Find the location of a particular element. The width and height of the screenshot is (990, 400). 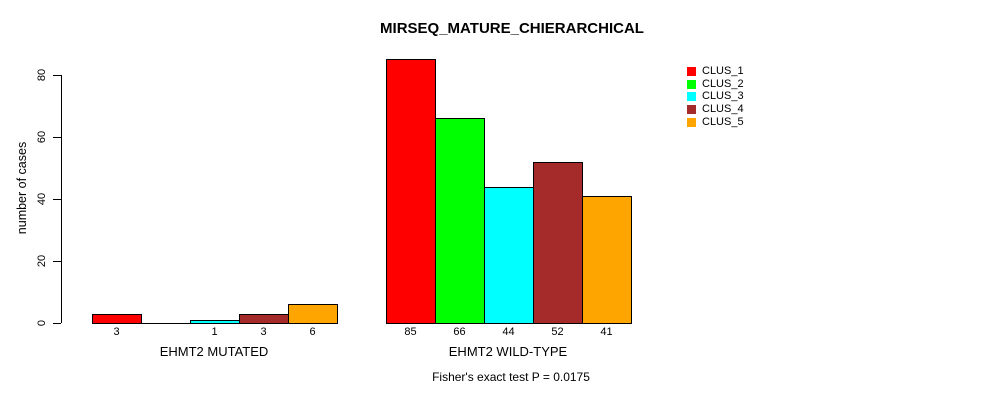

legend-label-clus_5: CLUS_5 is located at coordinates (723, 121).